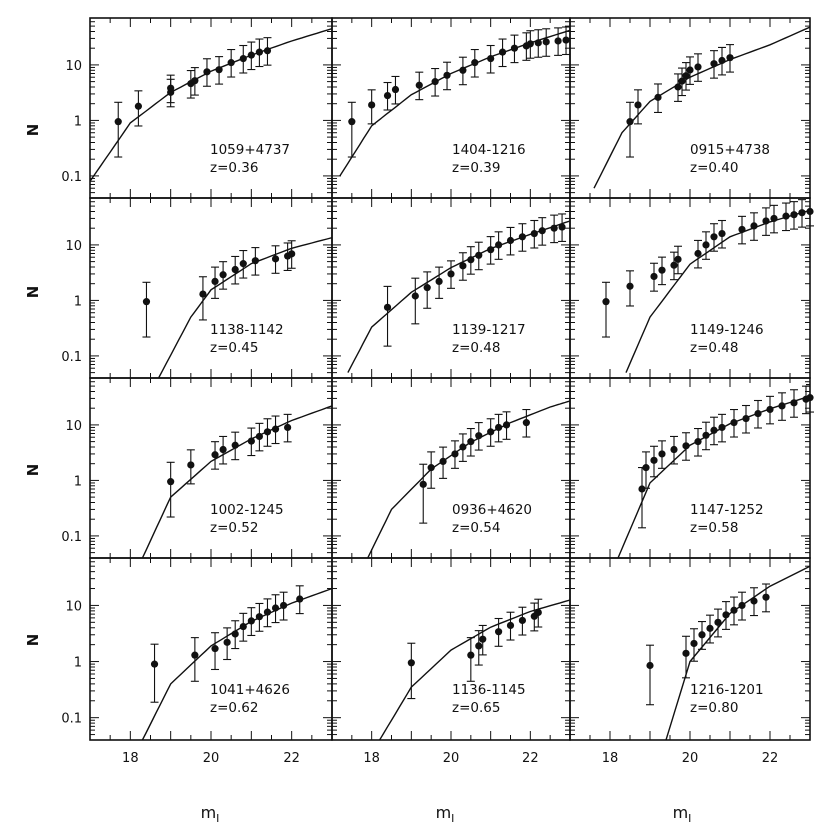  What do you see at coordinates (291, 758) in the screenshot?
I see `x-tick-label: 22` at bounding box center [291, 758].